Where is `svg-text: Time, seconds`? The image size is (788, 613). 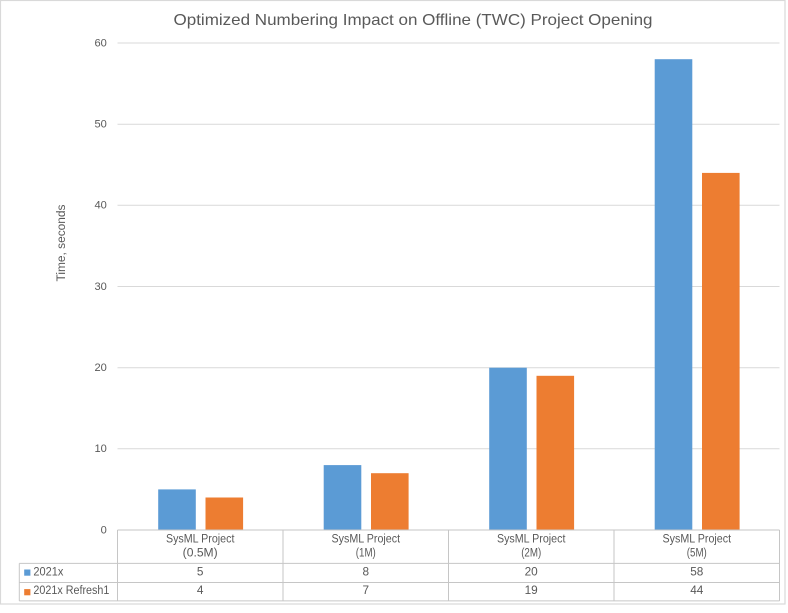 svg-text: Time, seconds is located at coordinates (62, 242).